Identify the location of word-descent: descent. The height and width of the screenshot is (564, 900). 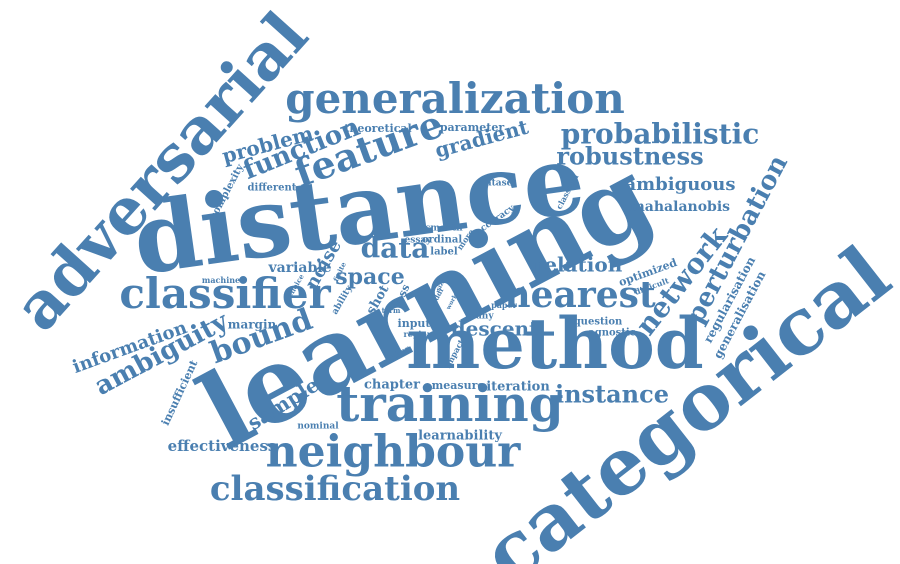
(495, 329).